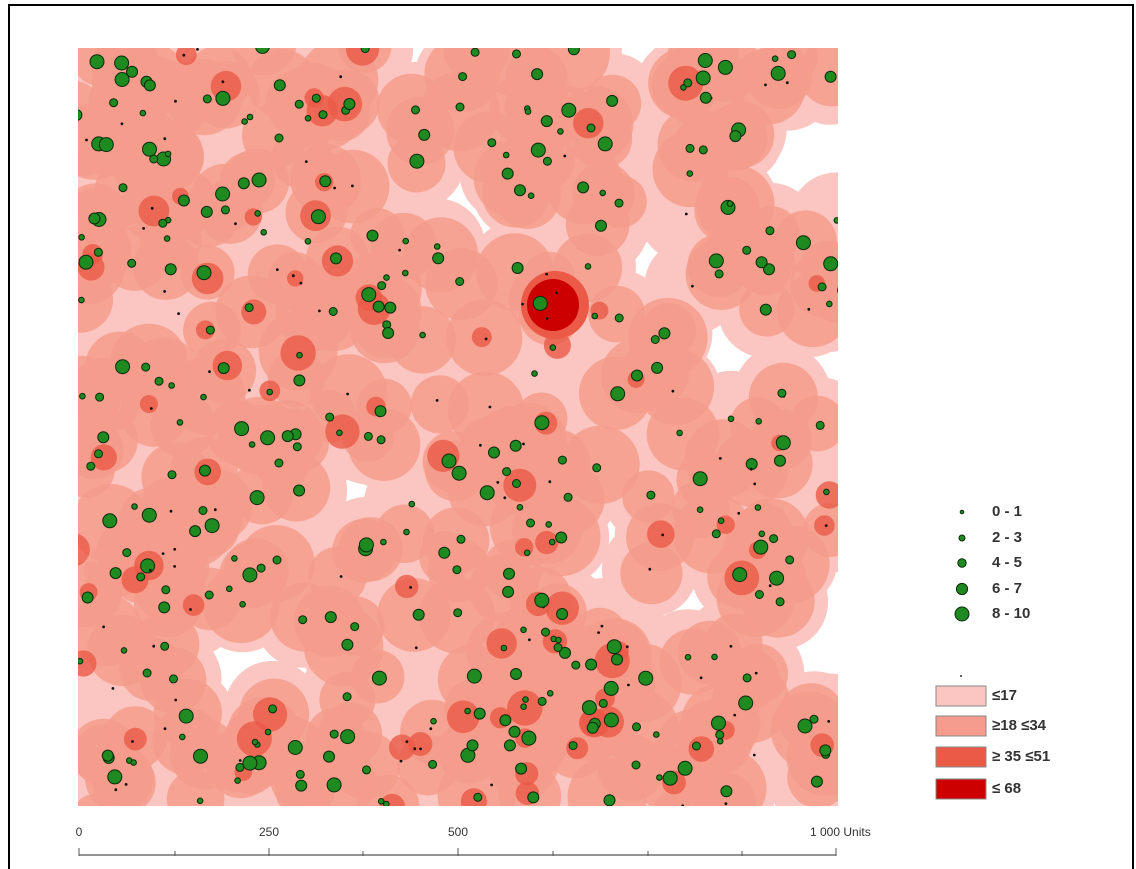 The height and width of the screenshot is (869, 1136). What do you see at coordinates (458, 832) in the screenshot?
I see `scale-label-500: 500` at bounding box center [458, 832].